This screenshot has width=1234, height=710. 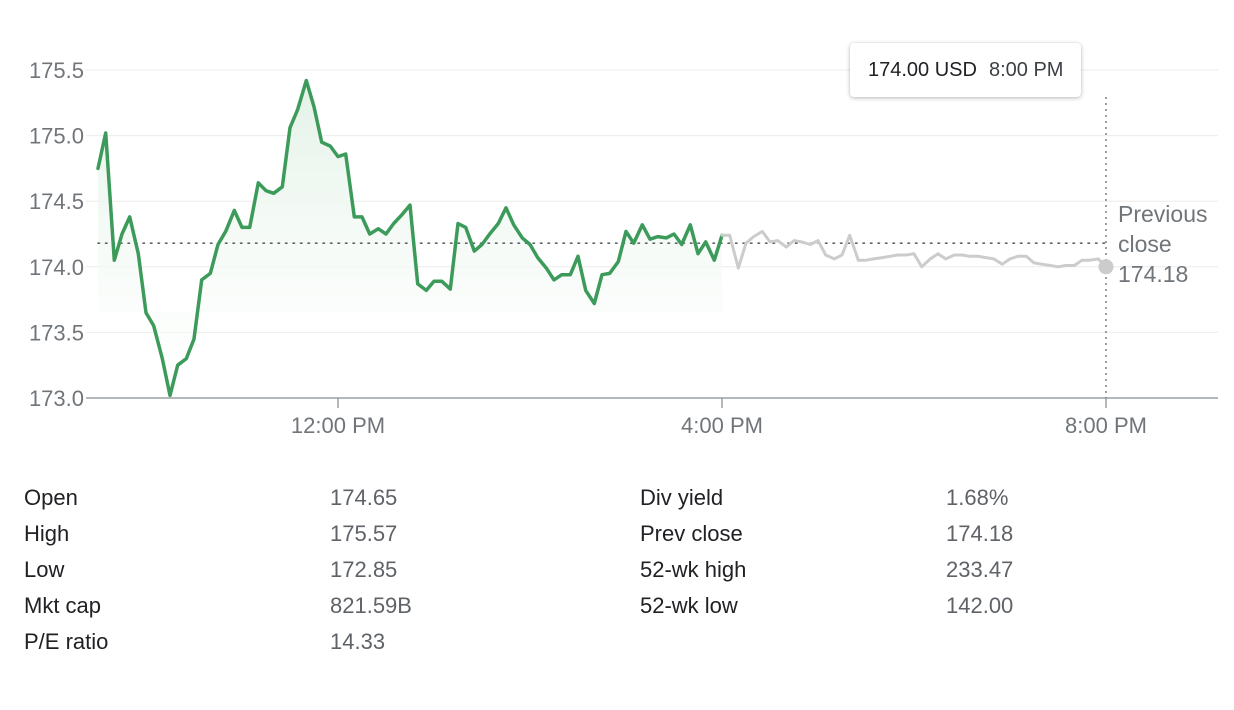 I want to click on stat-value: 172.85, so click(x=364, y=569).